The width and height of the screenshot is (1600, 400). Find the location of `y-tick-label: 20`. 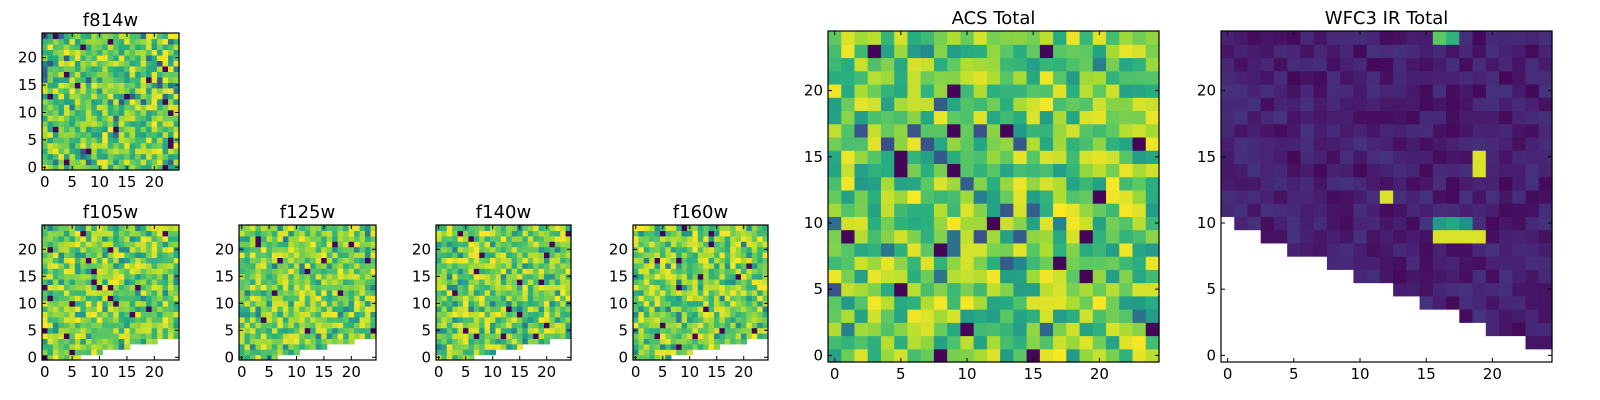

y-tick-label: 20 is located at coordinates (1206, 91).